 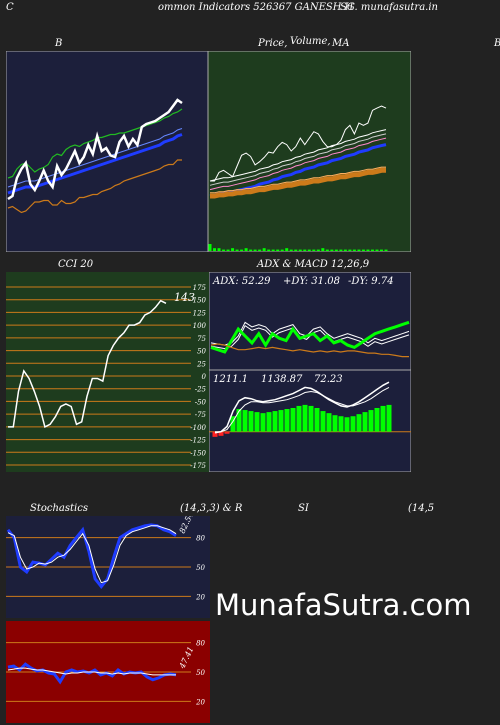 What do you see at coordinates (76, 264) in the screenshot?
I see `cci-title: CCI 20` at bounding box center [76, 264].